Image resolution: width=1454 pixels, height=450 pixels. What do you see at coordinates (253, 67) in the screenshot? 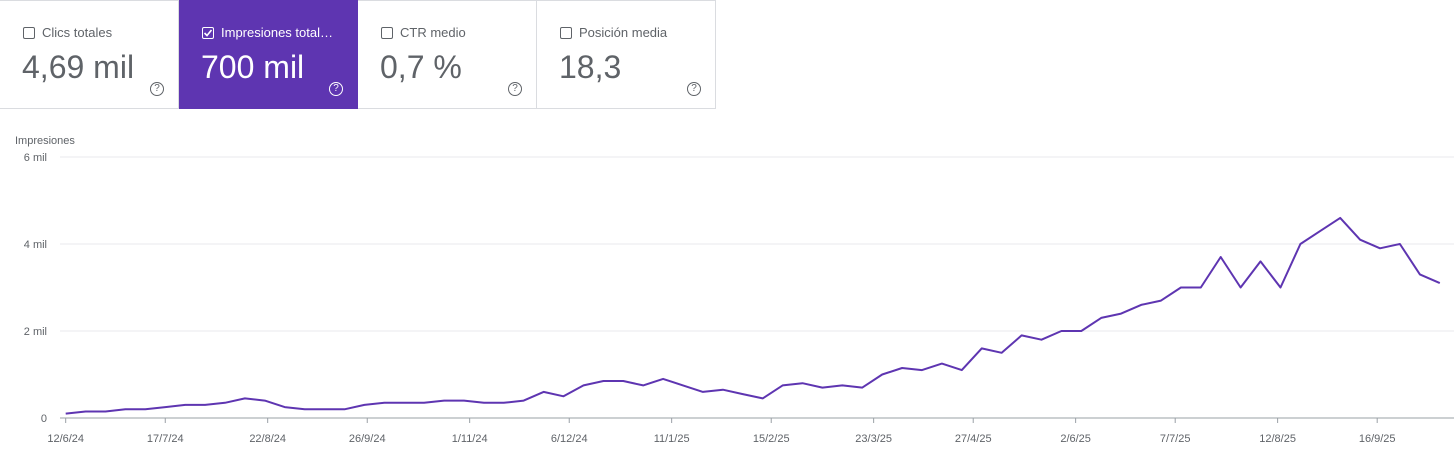
I see `metric-value: 700 mil` at bounding box center [253, 67].